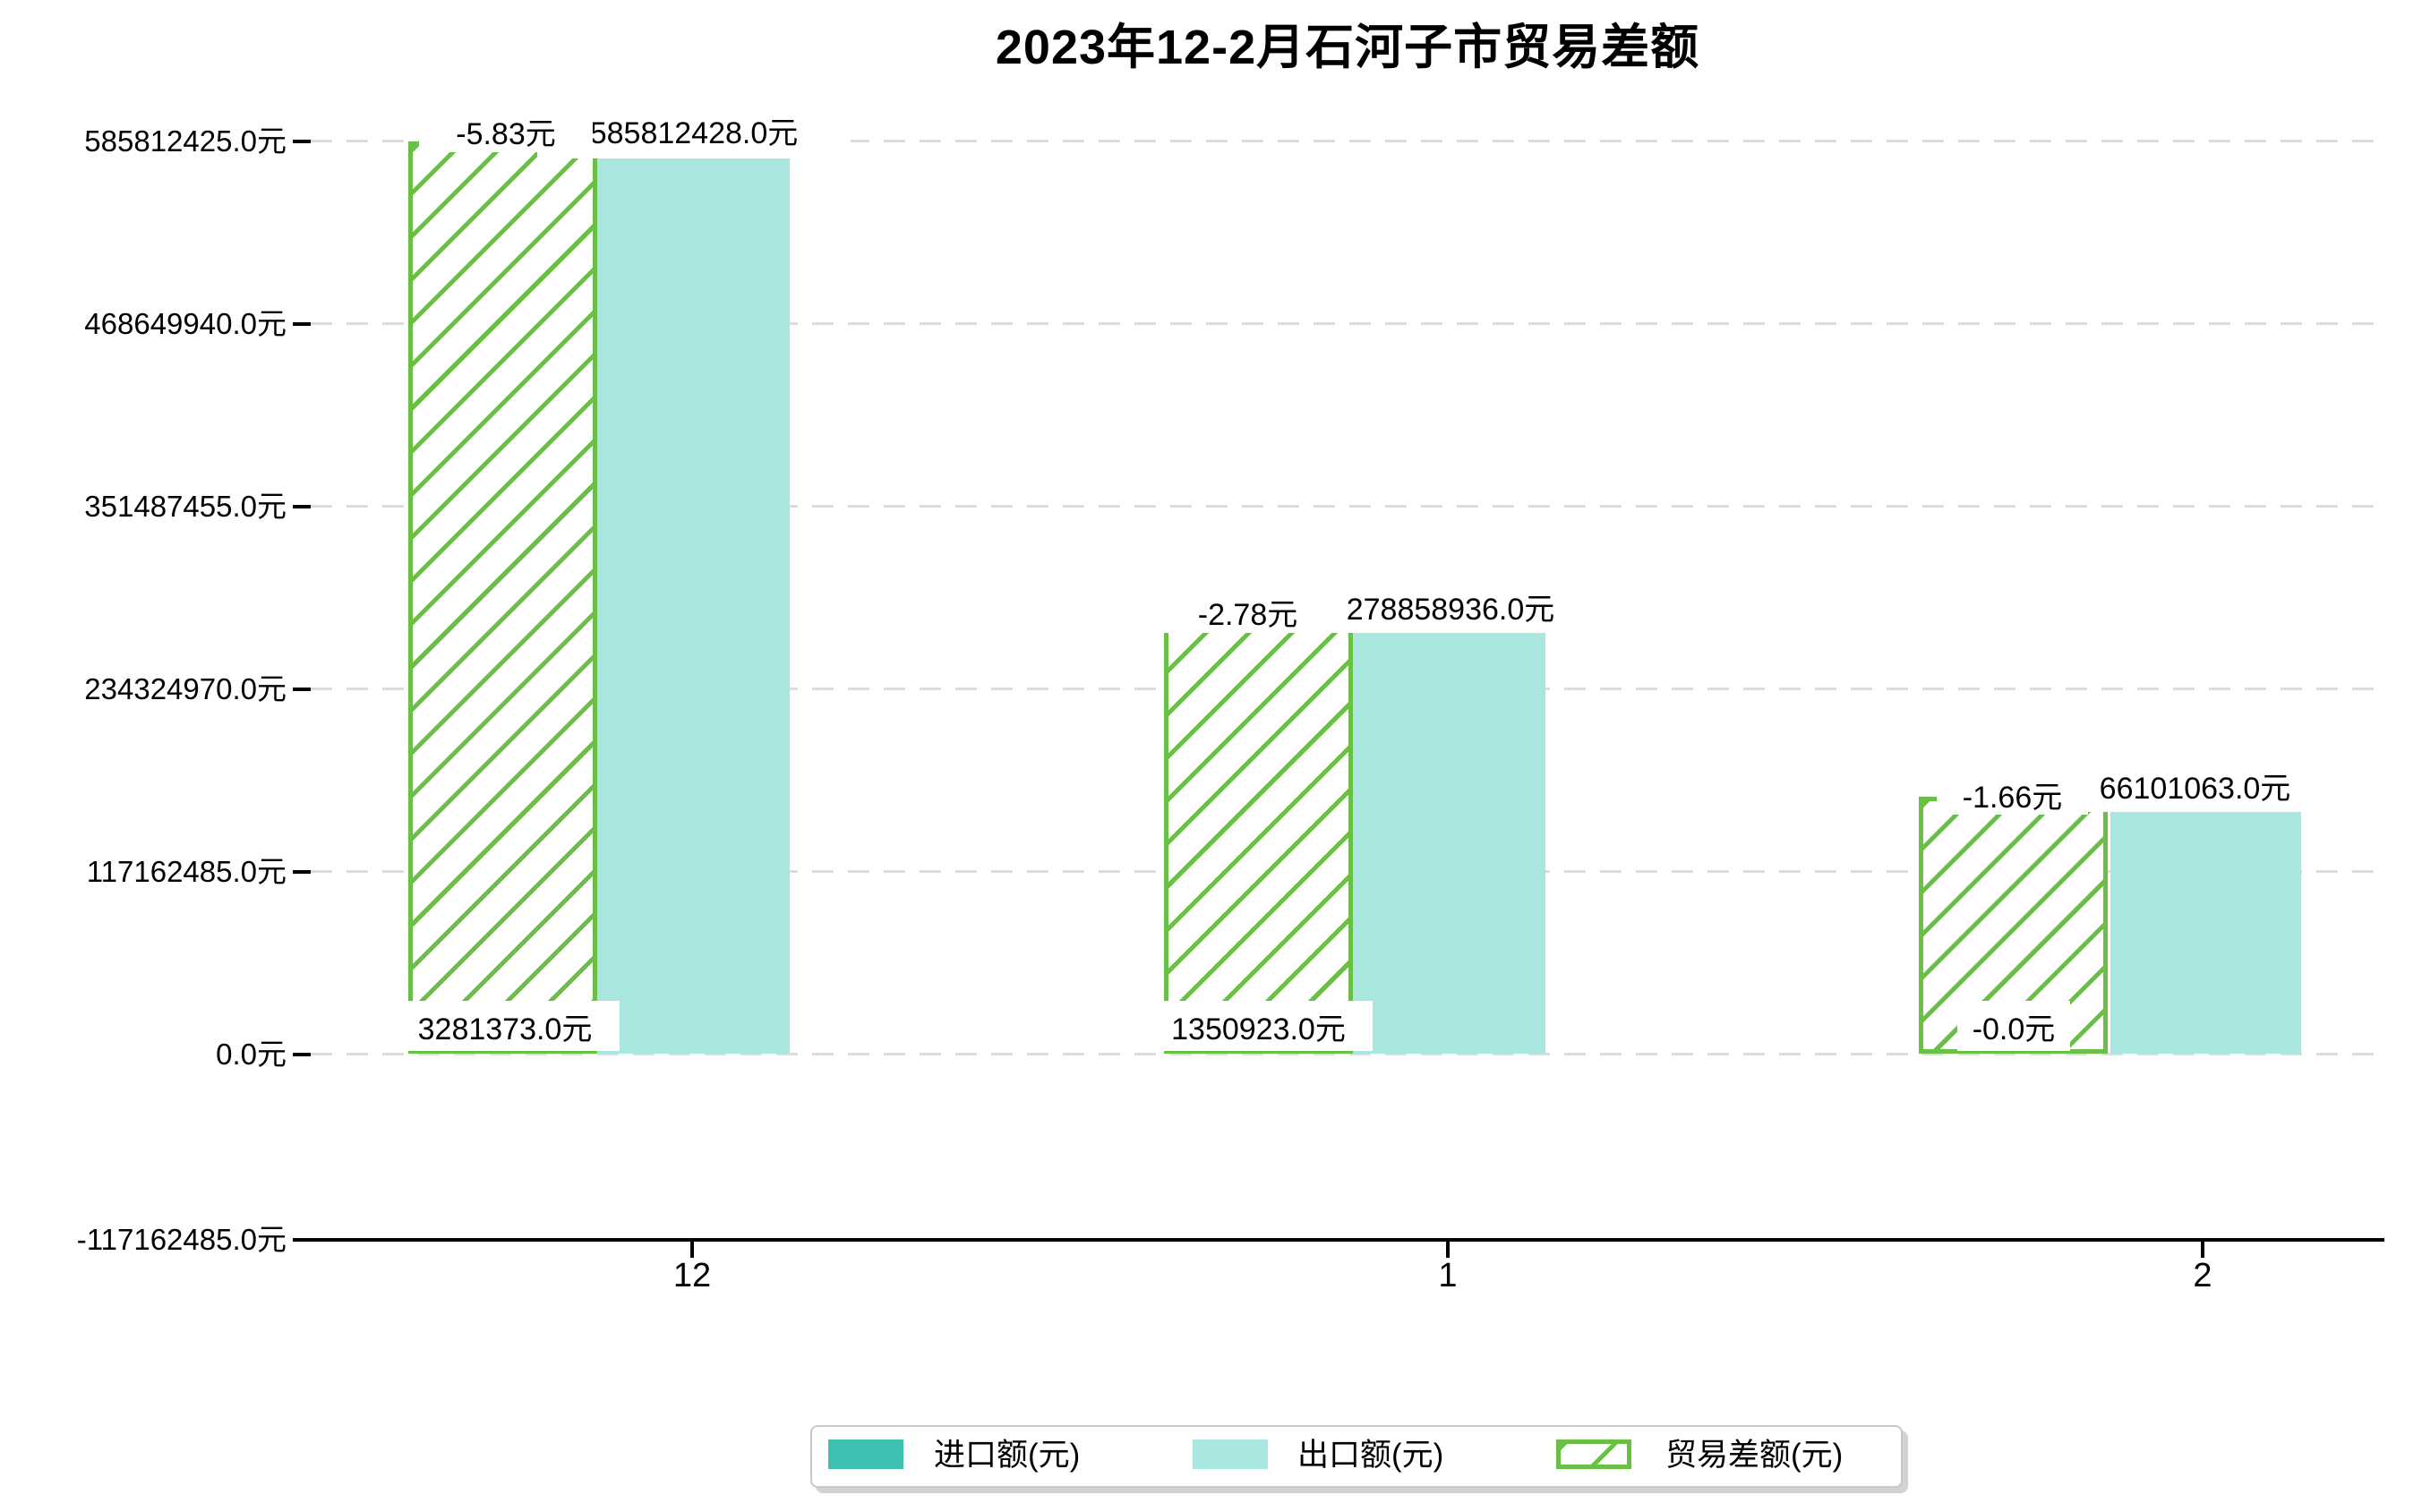  I want to click on export-value-label-jan: 278858936.0元, so click(1450, 606).